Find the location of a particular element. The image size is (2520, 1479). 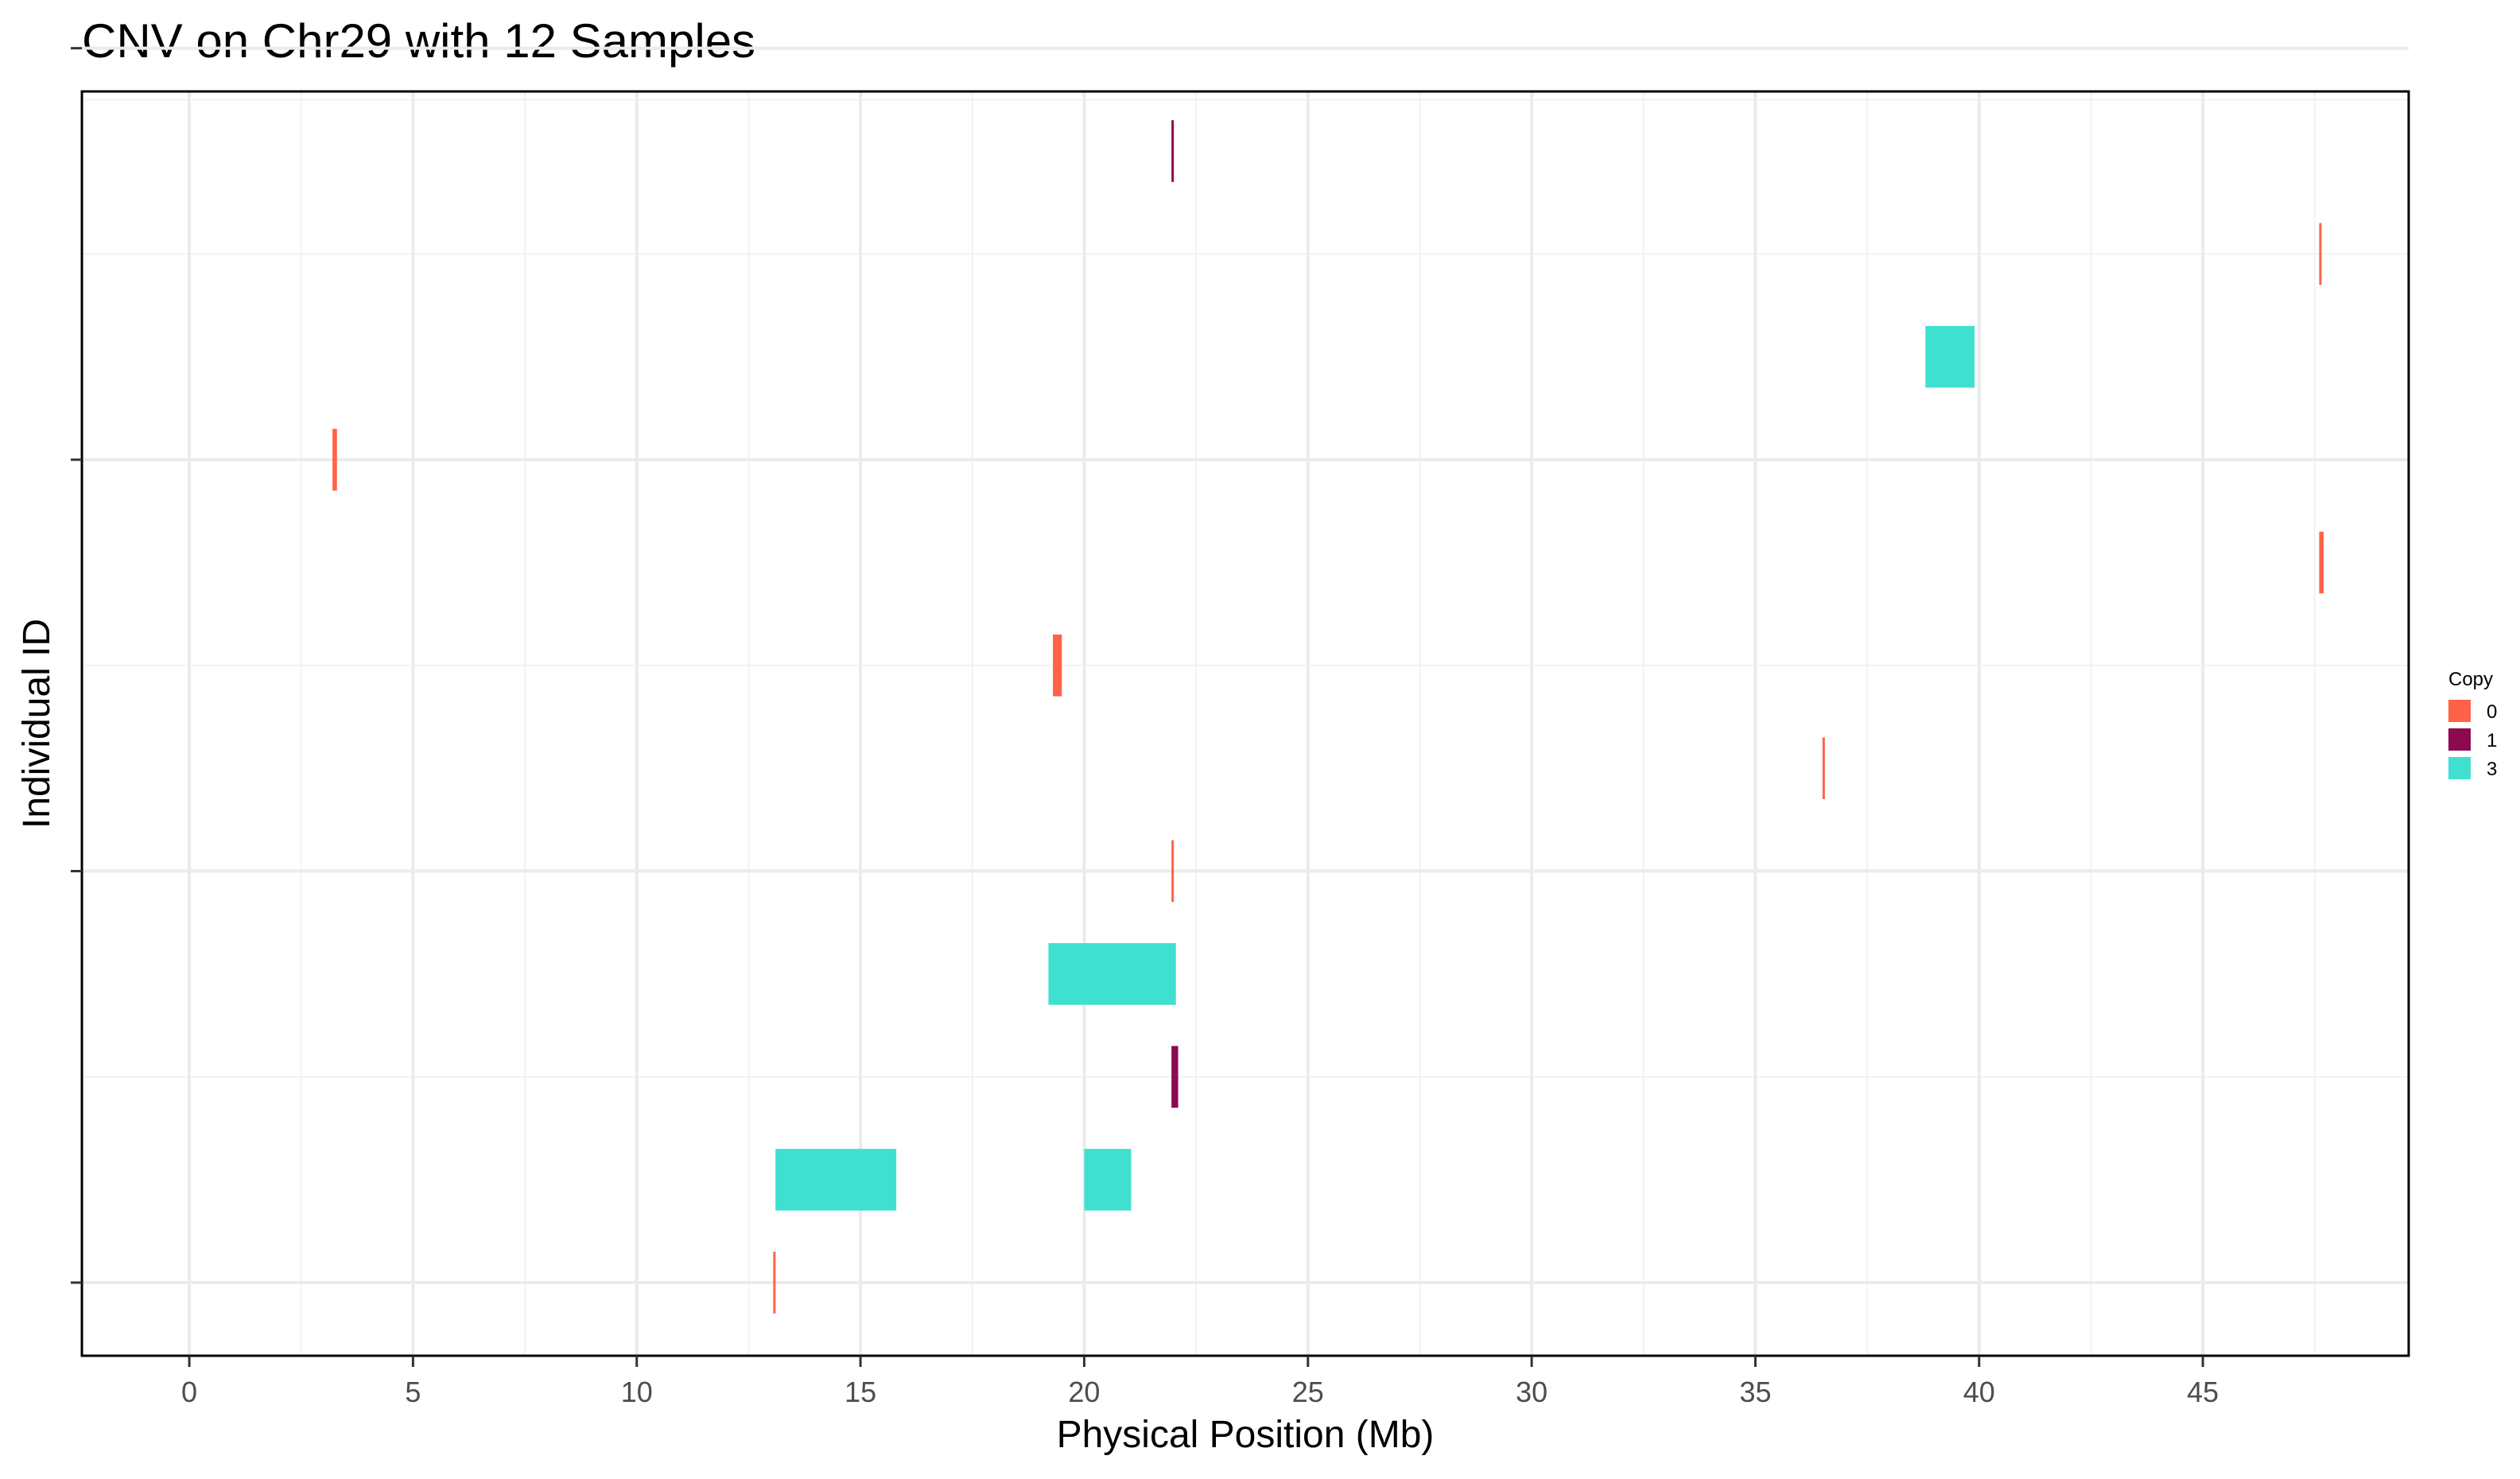

legend-label: 0 is located at coordinates (2492, 712).